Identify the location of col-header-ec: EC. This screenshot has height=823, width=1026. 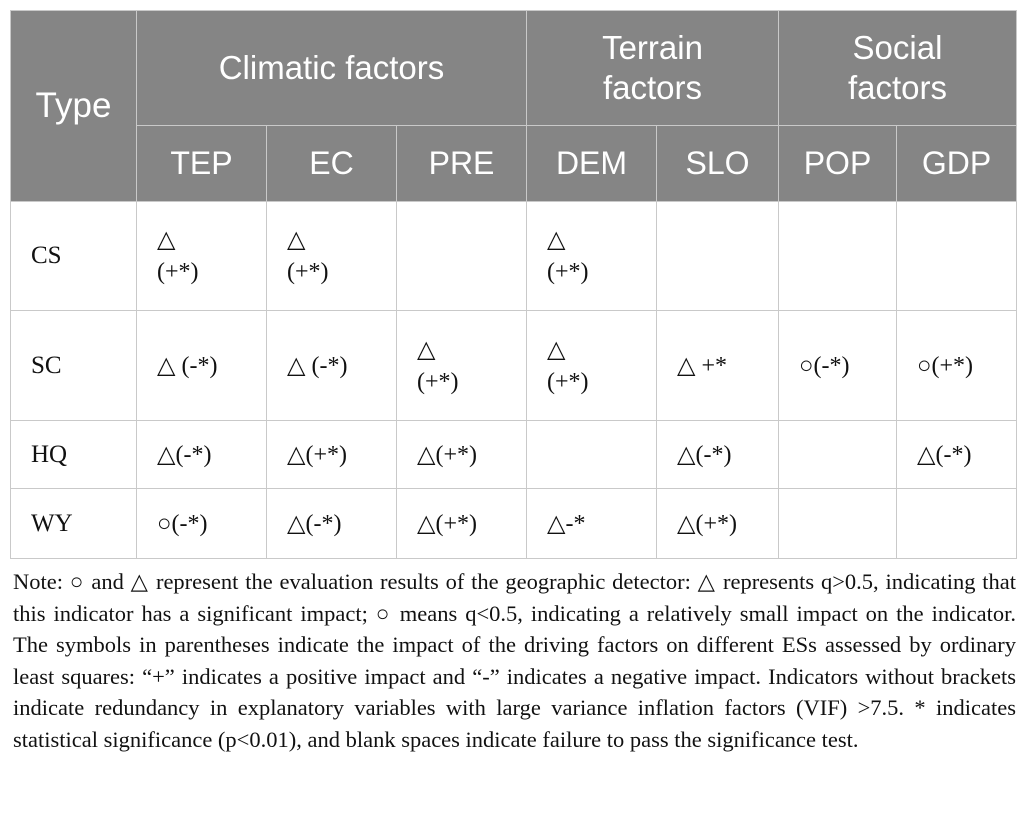
(331, 163).